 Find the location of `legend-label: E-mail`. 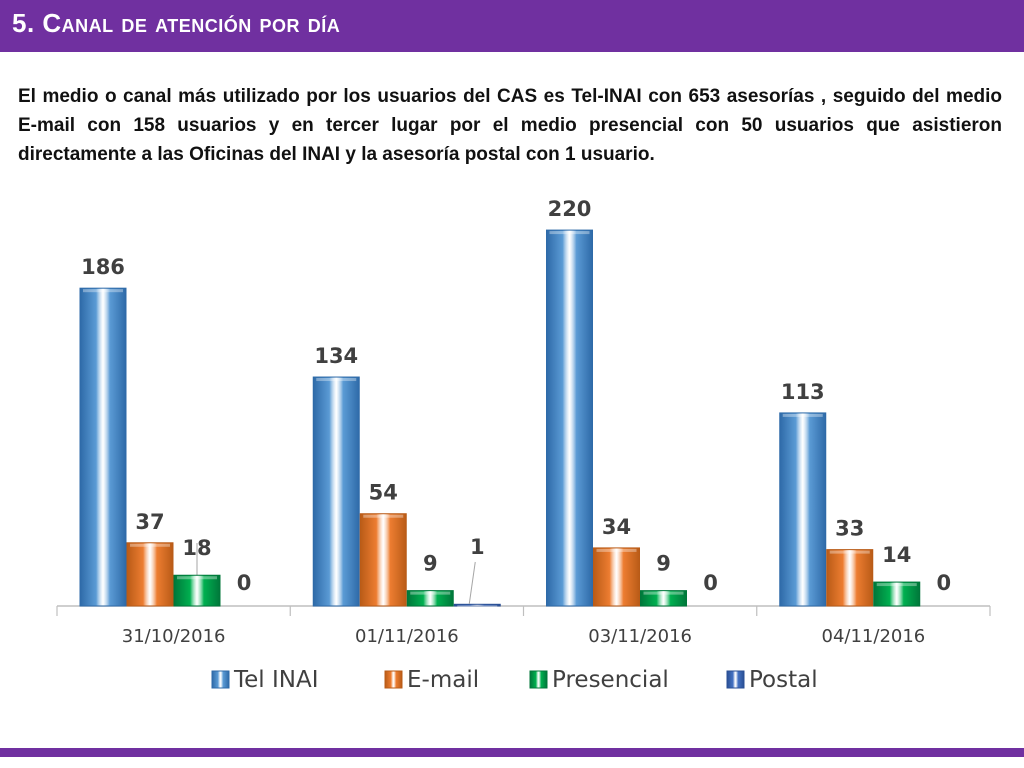

legend-label: E-mail is located at coordinates (443, 680).